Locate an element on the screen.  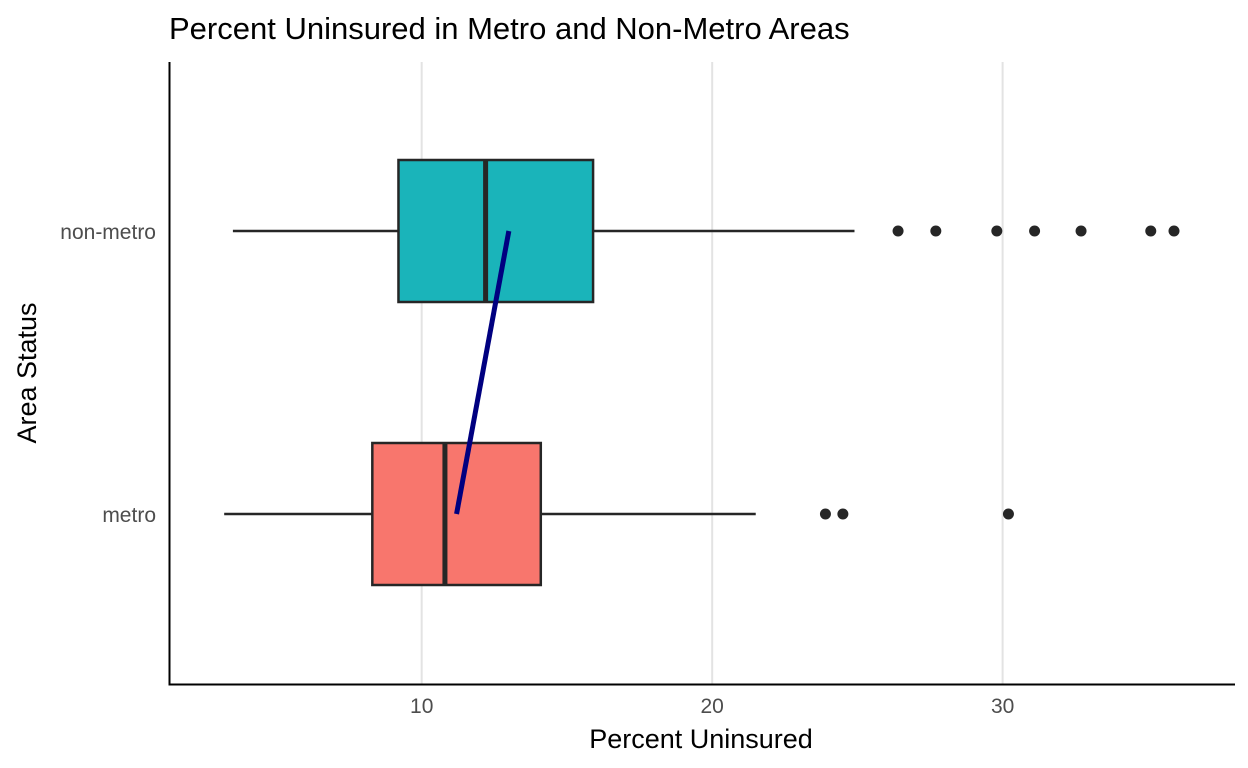
mean-line-layer is located at coordinates (483, 372).